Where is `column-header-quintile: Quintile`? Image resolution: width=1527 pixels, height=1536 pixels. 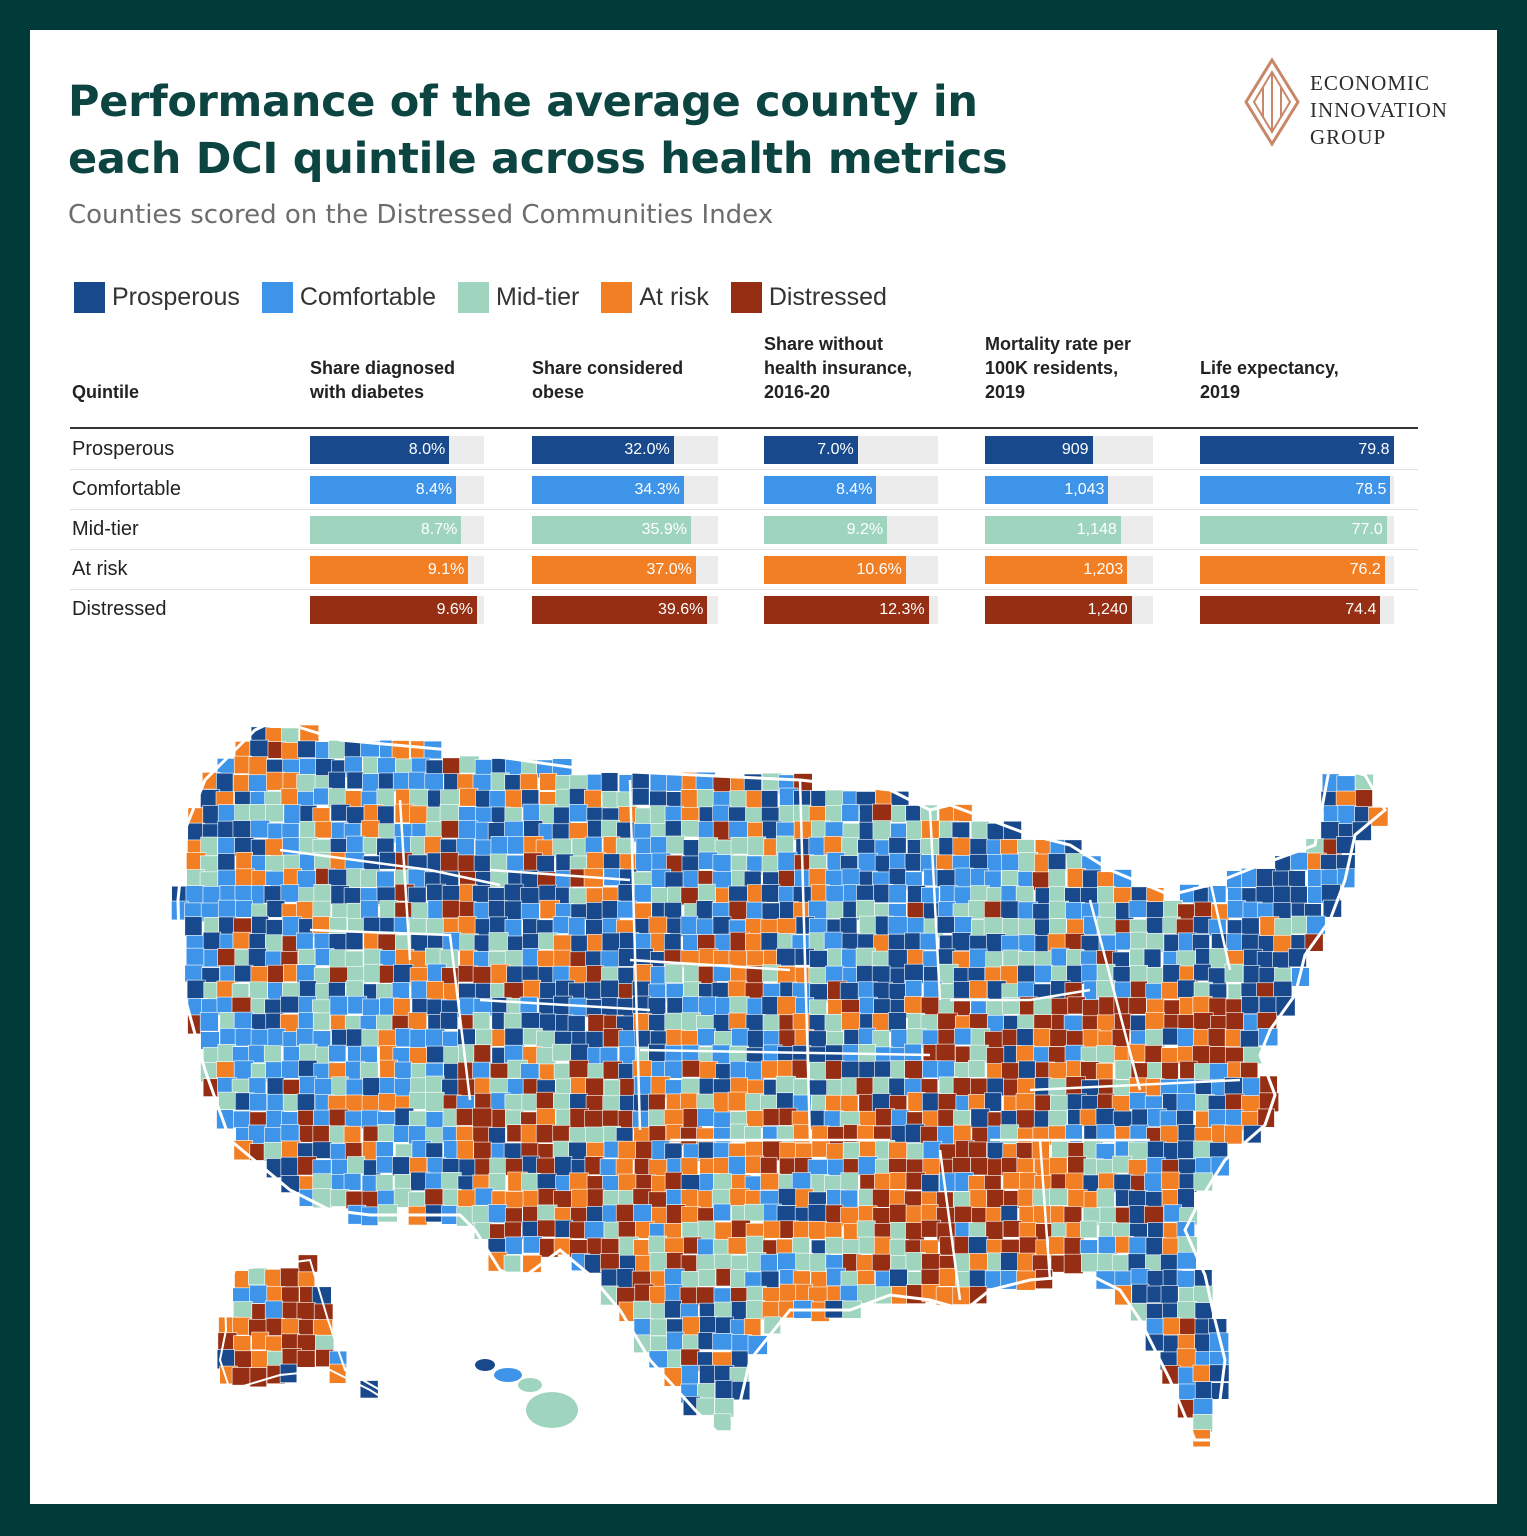 column-header-quintile: Quintile is located at coordinates (105, 392).